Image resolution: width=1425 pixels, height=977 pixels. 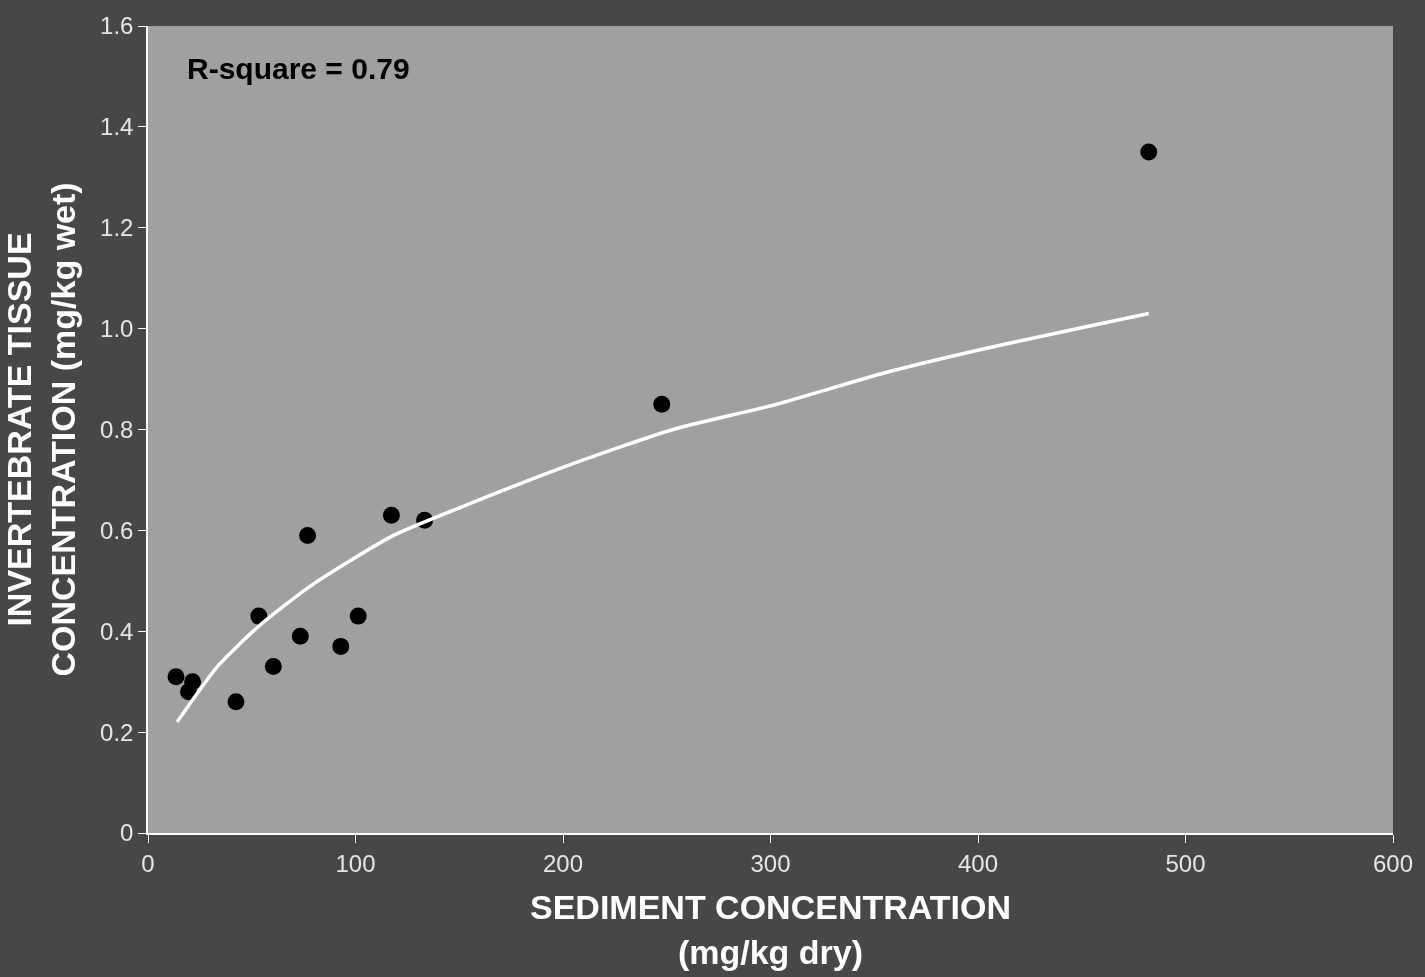 What do you see at coordinates (41, 429) in the screenshot?
I see `y-axis-title: INVERTEBRATE TISSUE CONCENTRATION (mg/kg wet)` at bounding box center [41, 429].